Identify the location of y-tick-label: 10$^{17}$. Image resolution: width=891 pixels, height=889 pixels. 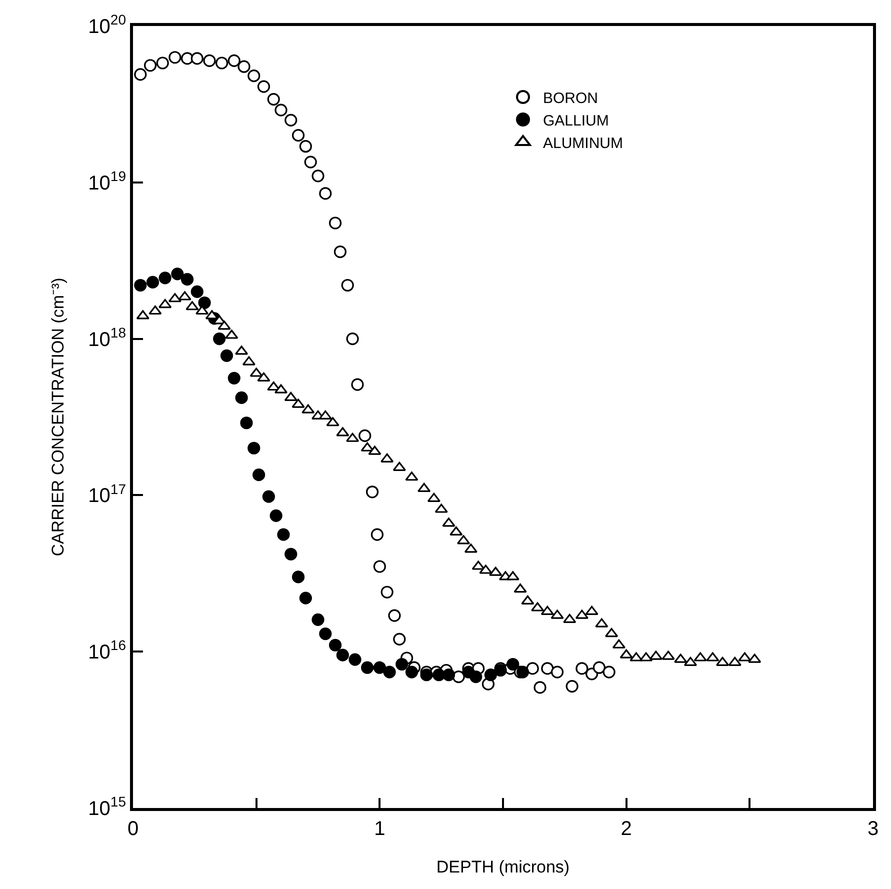
(107, 494).